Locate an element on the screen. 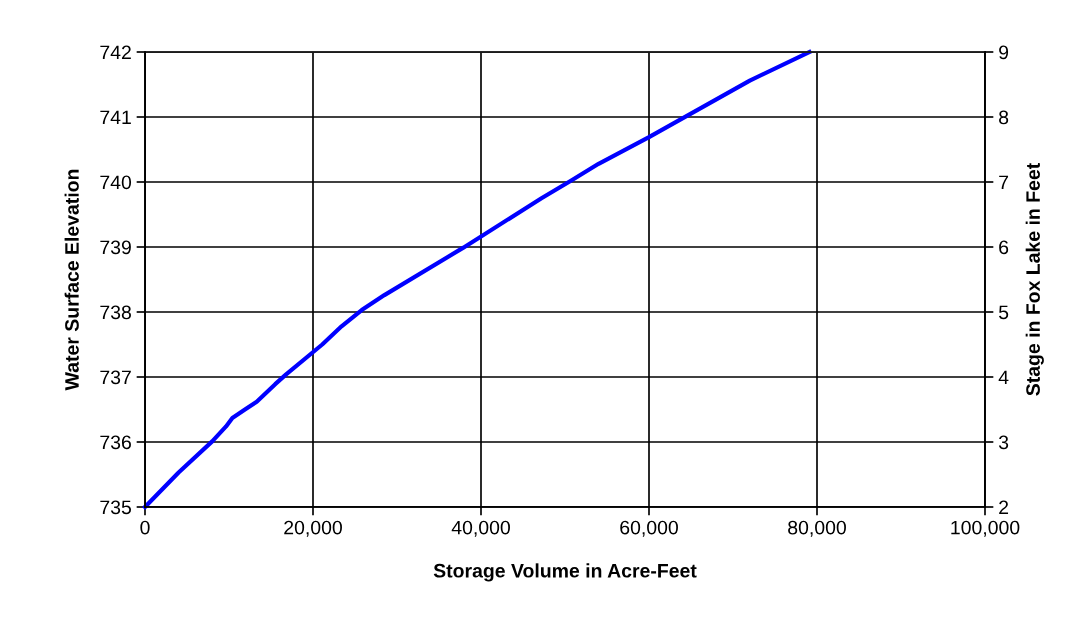 This screenshot has height=631, width=1088. y2-tick-label: 6 is located at coordinates (1004, 247).